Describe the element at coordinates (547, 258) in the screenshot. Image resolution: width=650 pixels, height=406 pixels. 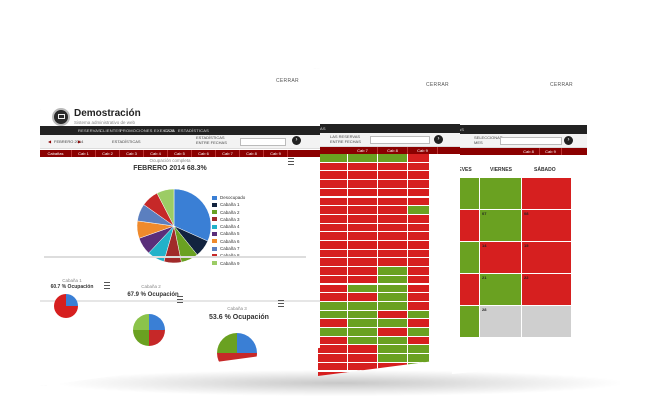
I see `calendar-day: 15` at that location.